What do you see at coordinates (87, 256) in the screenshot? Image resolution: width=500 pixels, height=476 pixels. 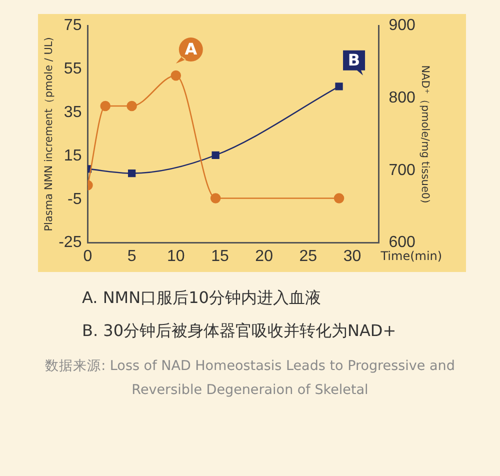 I see `x-tick-label: 0` at bounding box center [87, 256].